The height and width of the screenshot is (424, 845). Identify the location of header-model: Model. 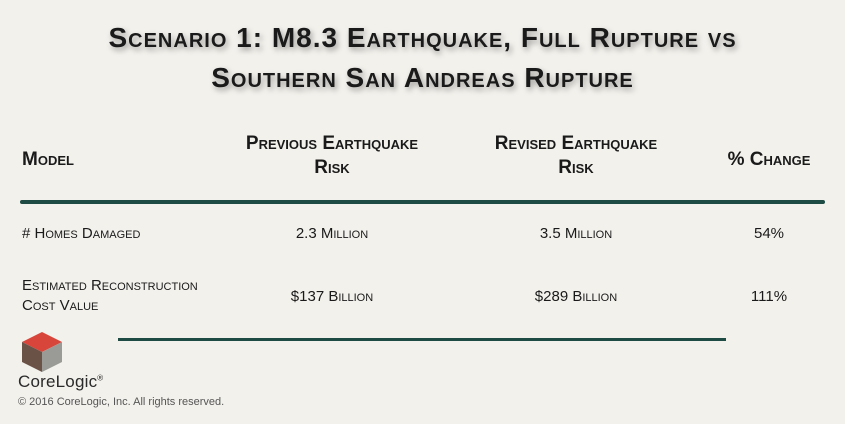
(48, 159).